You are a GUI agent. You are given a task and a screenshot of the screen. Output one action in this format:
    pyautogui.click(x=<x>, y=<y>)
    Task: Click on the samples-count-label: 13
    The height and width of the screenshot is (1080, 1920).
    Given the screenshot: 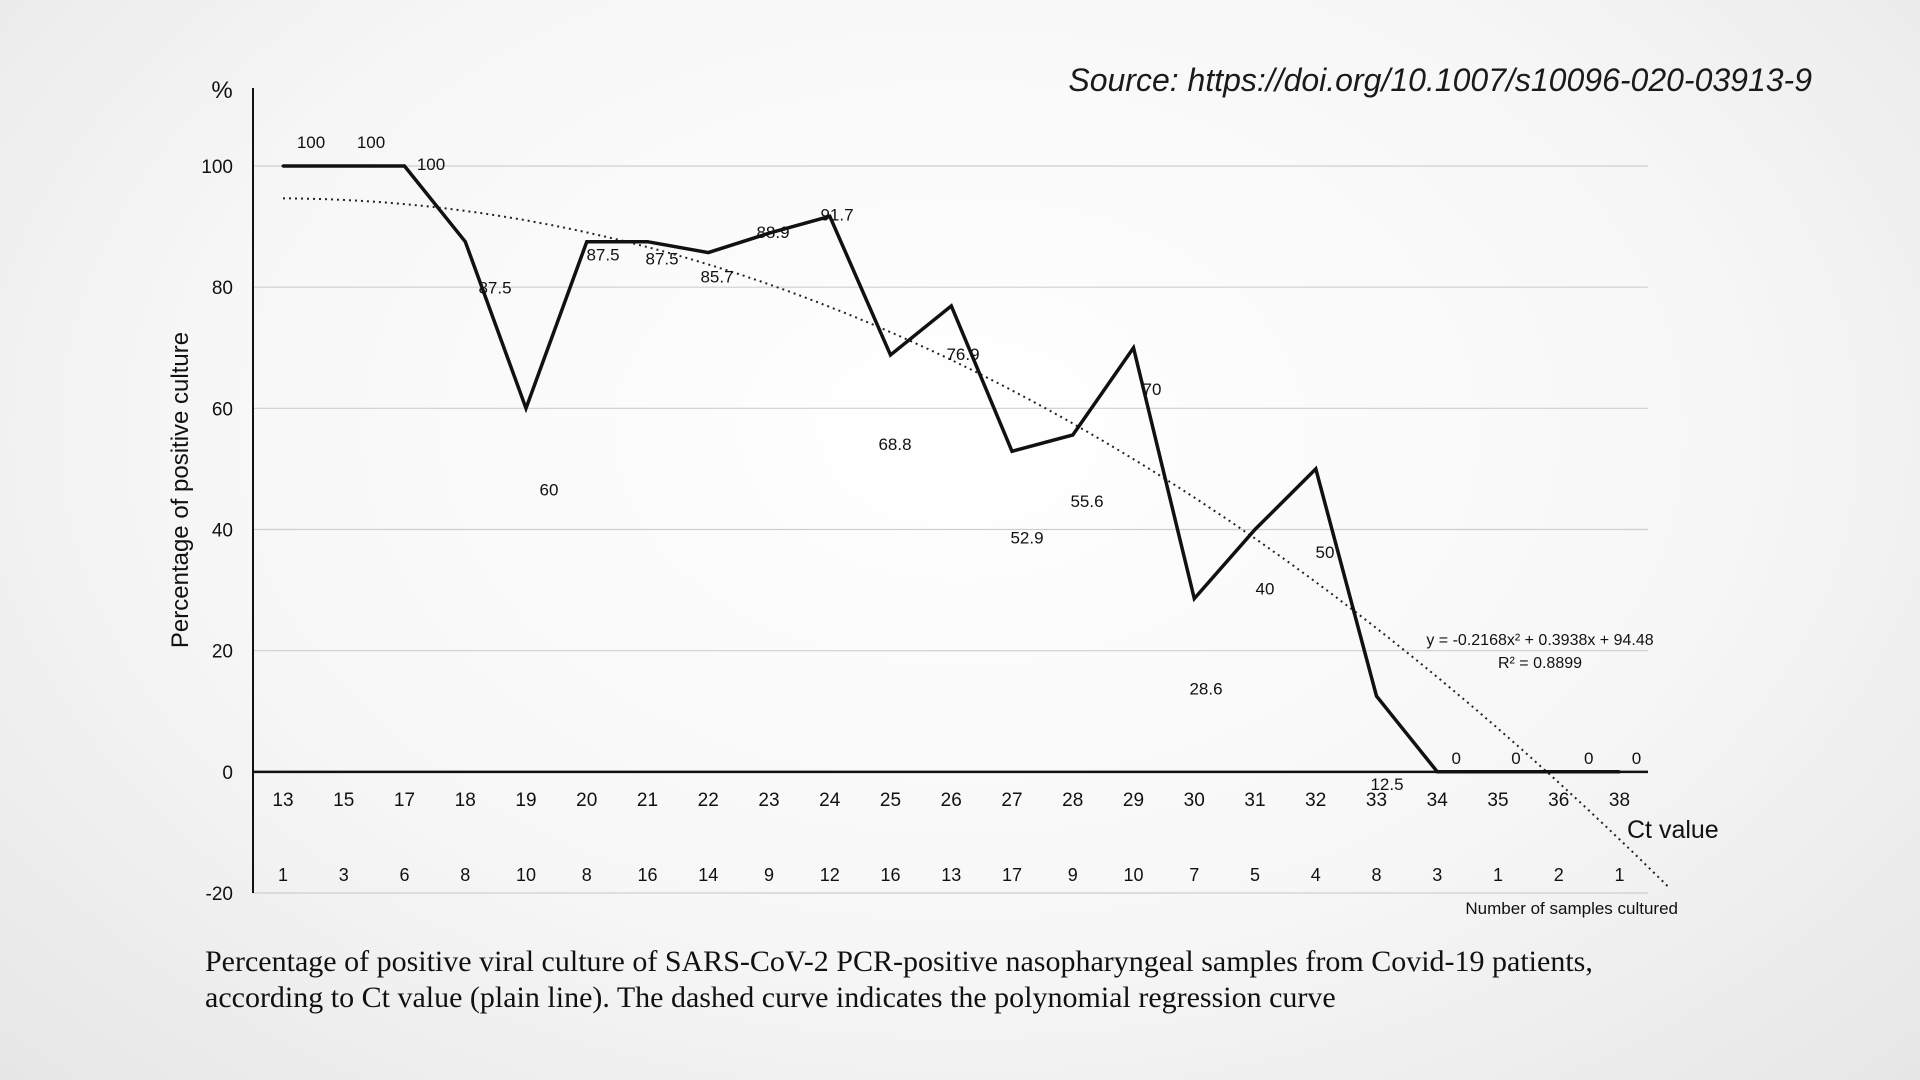 What is the action you would take?
    pyautogui.click(x=951, y=875)
    